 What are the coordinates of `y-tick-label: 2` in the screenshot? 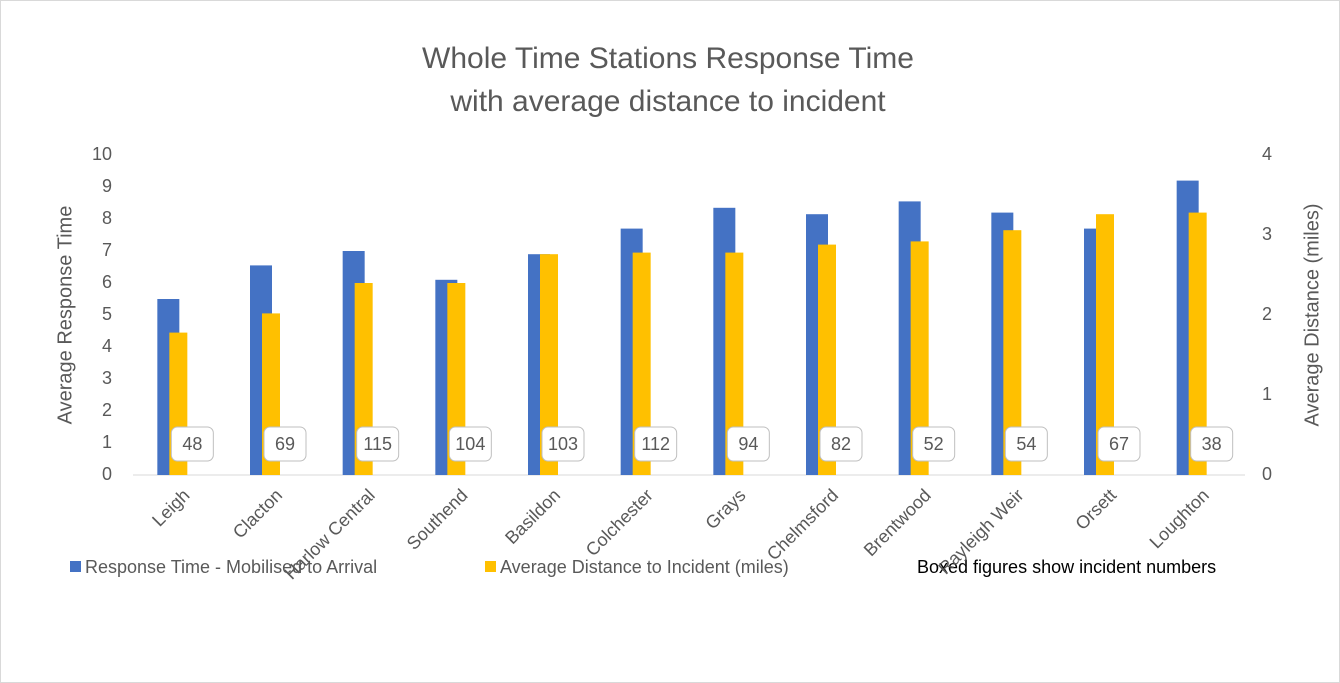 It's located at (107, 410).